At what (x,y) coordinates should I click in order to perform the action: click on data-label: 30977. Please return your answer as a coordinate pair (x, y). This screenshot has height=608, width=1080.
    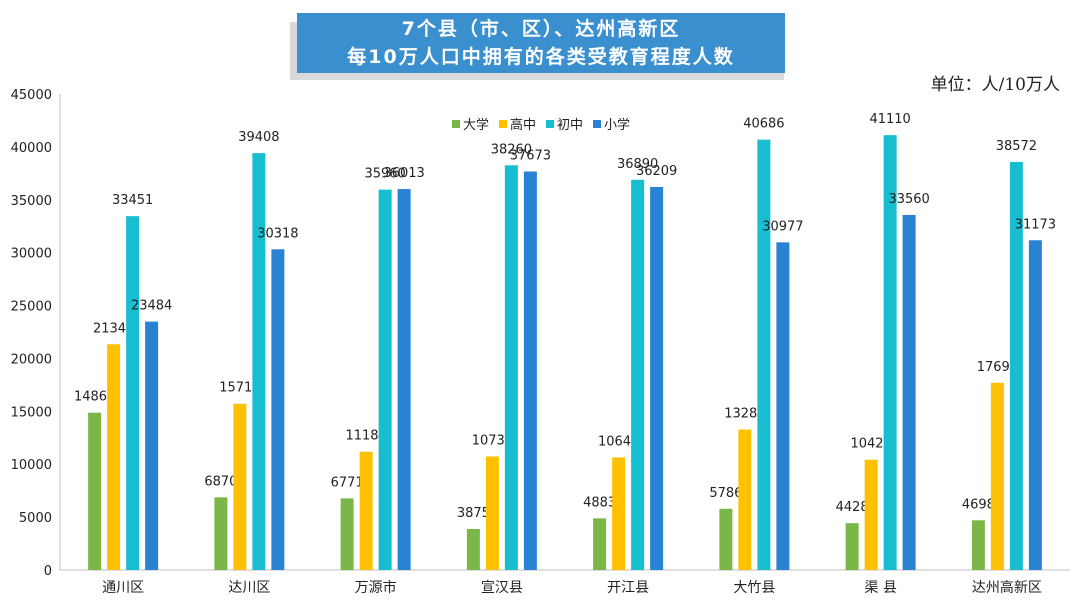
    Looking at the image, I should click on (782, 226).